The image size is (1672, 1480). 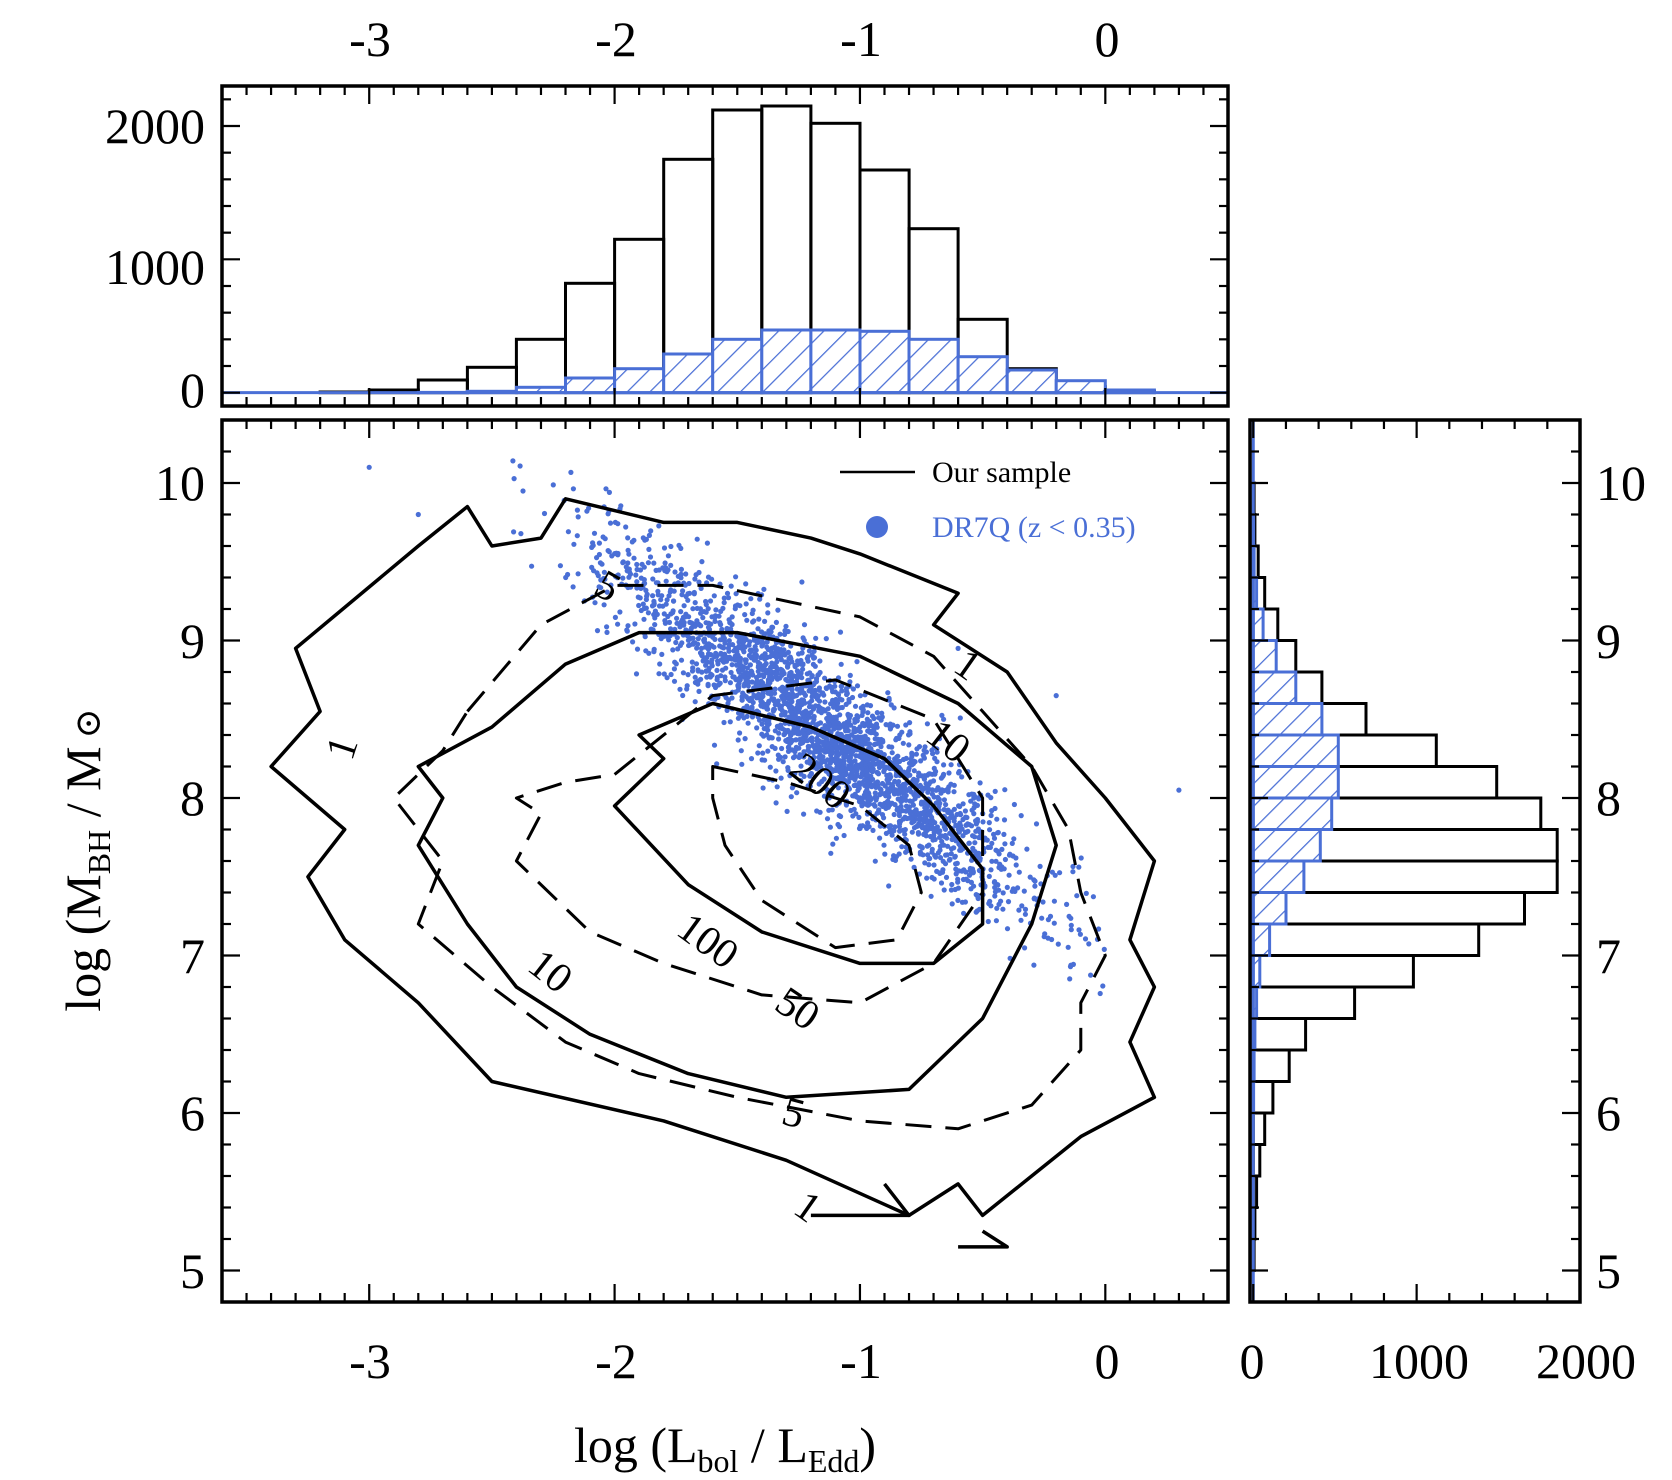 I want to click on top-bar-dr7q, so click(x=1080, y=387).